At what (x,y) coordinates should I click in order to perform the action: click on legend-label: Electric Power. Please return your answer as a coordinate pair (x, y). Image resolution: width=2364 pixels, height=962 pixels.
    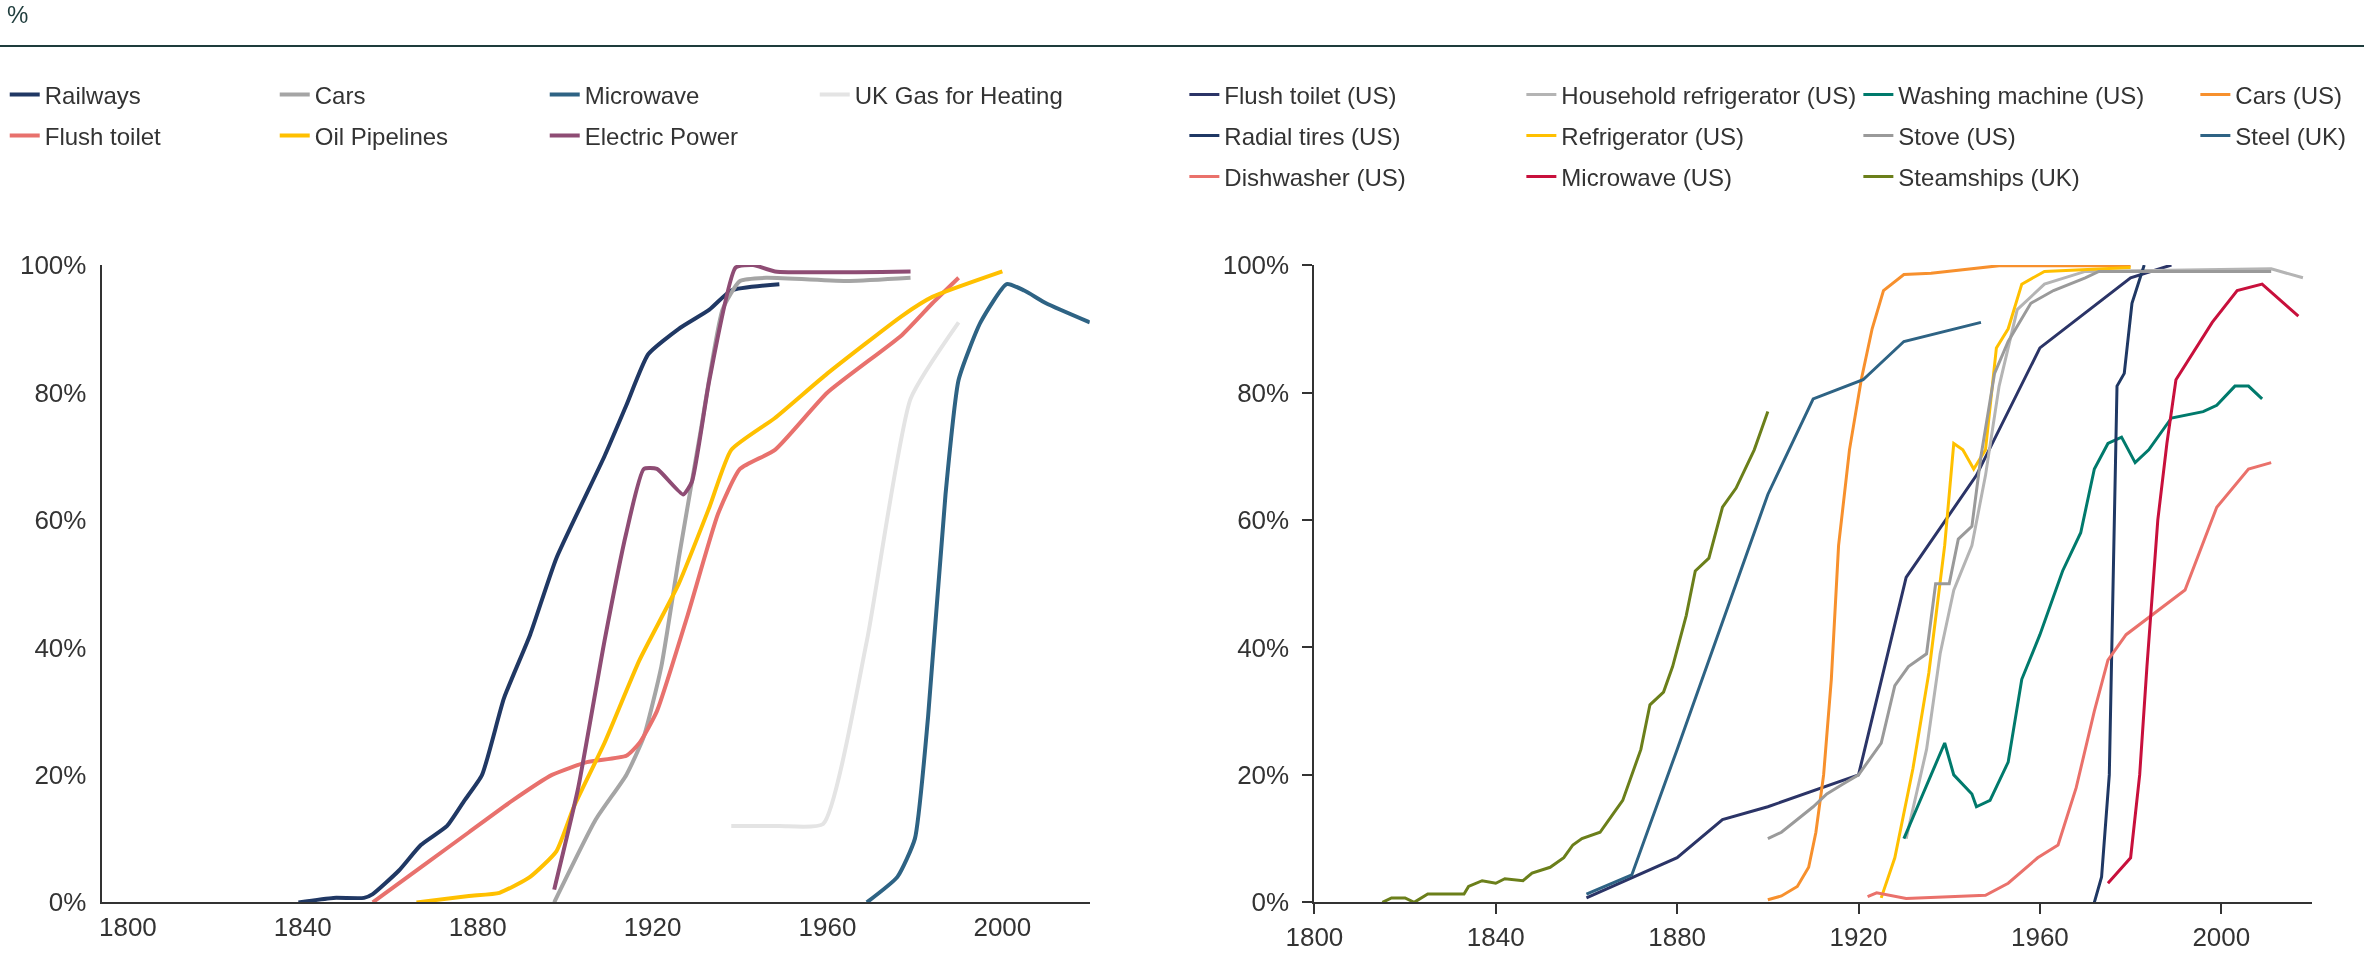
    Looking at the image, I should click on (661, 136).